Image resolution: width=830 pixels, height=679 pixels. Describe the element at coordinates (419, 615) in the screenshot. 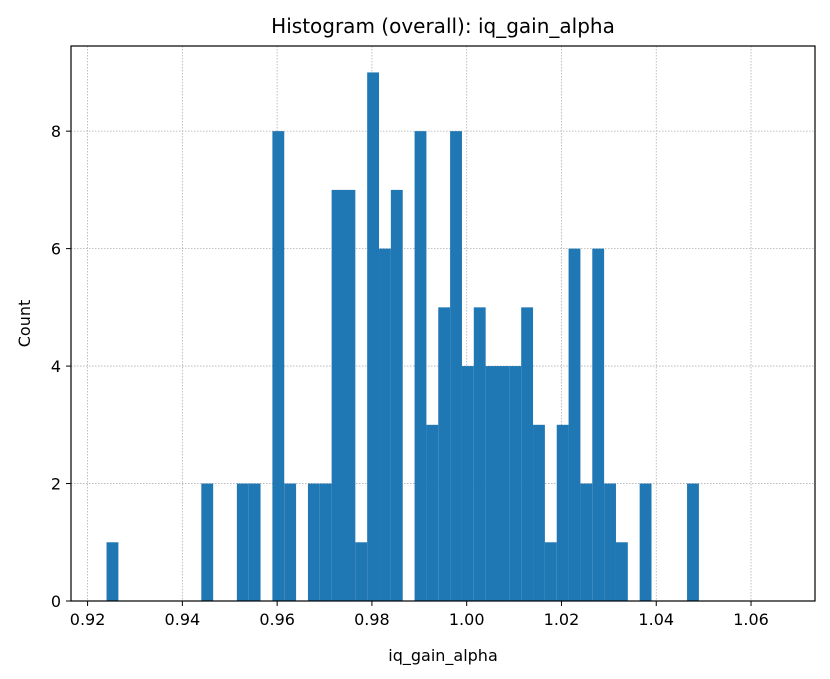

I see `x-axis-ticks: 0.92 0.94 0.96 0.98 1.00 1.02 1.04 1.06` at that location.